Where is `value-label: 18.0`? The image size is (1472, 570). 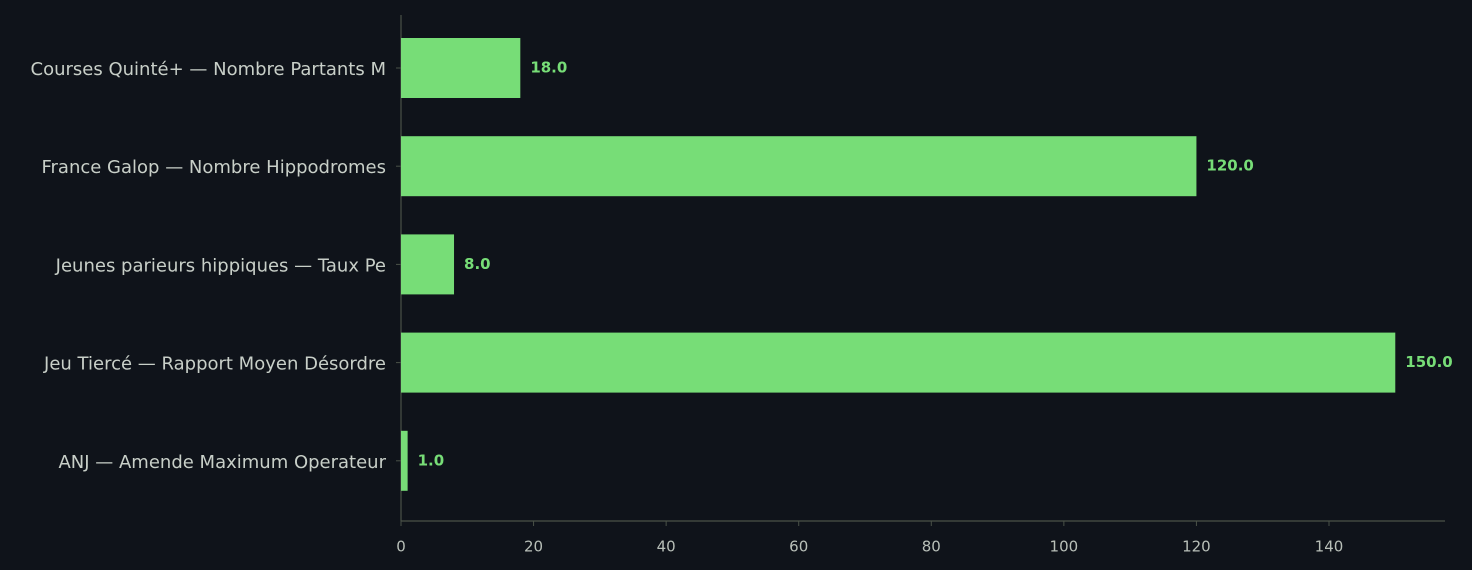 value-label: 18.0 is located at coordinates (548, 68).